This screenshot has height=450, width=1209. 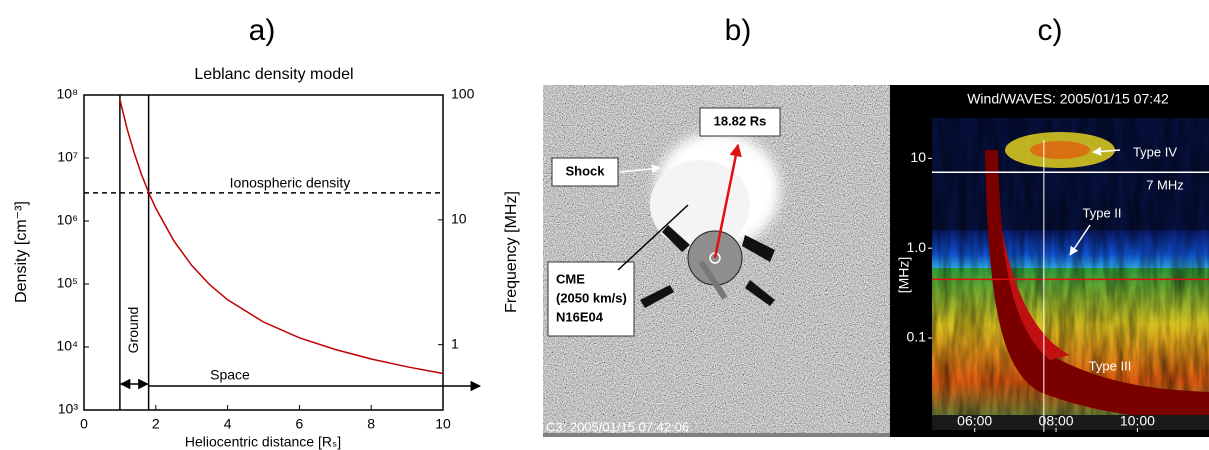 What do you see at coordinates (1097, 285) in the screenshot?
I see `type-iii-burst` at bounding box center [1097, 285].